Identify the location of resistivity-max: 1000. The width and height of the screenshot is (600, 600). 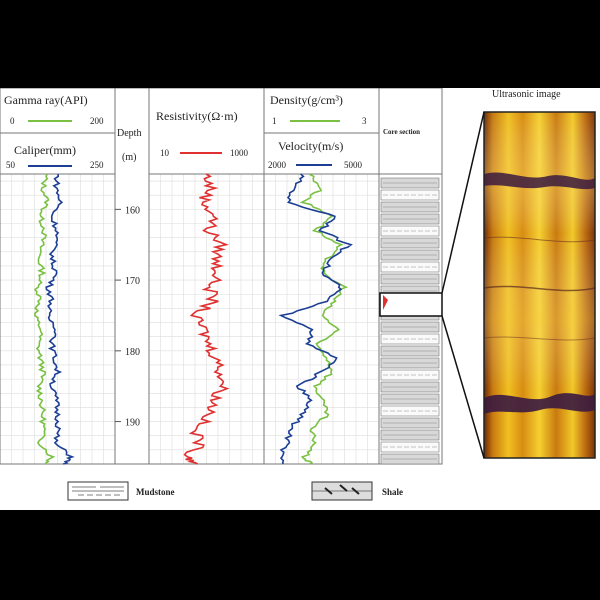
(239, 153).